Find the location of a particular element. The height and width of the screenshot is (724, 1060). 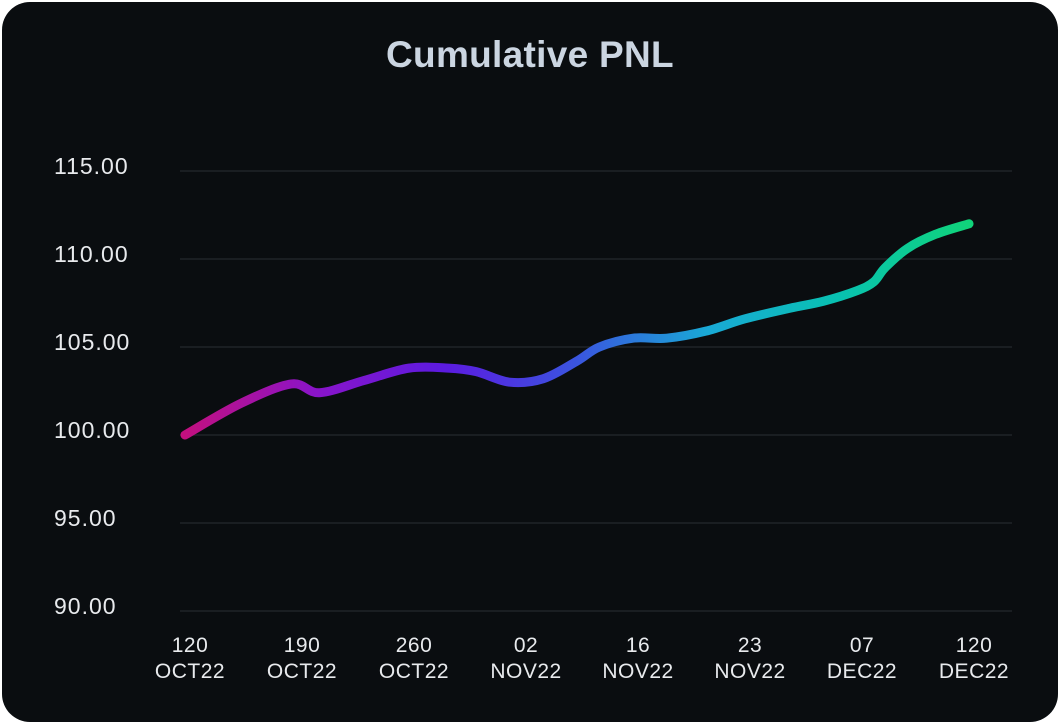

y-tick-label: 95.00 is located at coordinates (85, 518).